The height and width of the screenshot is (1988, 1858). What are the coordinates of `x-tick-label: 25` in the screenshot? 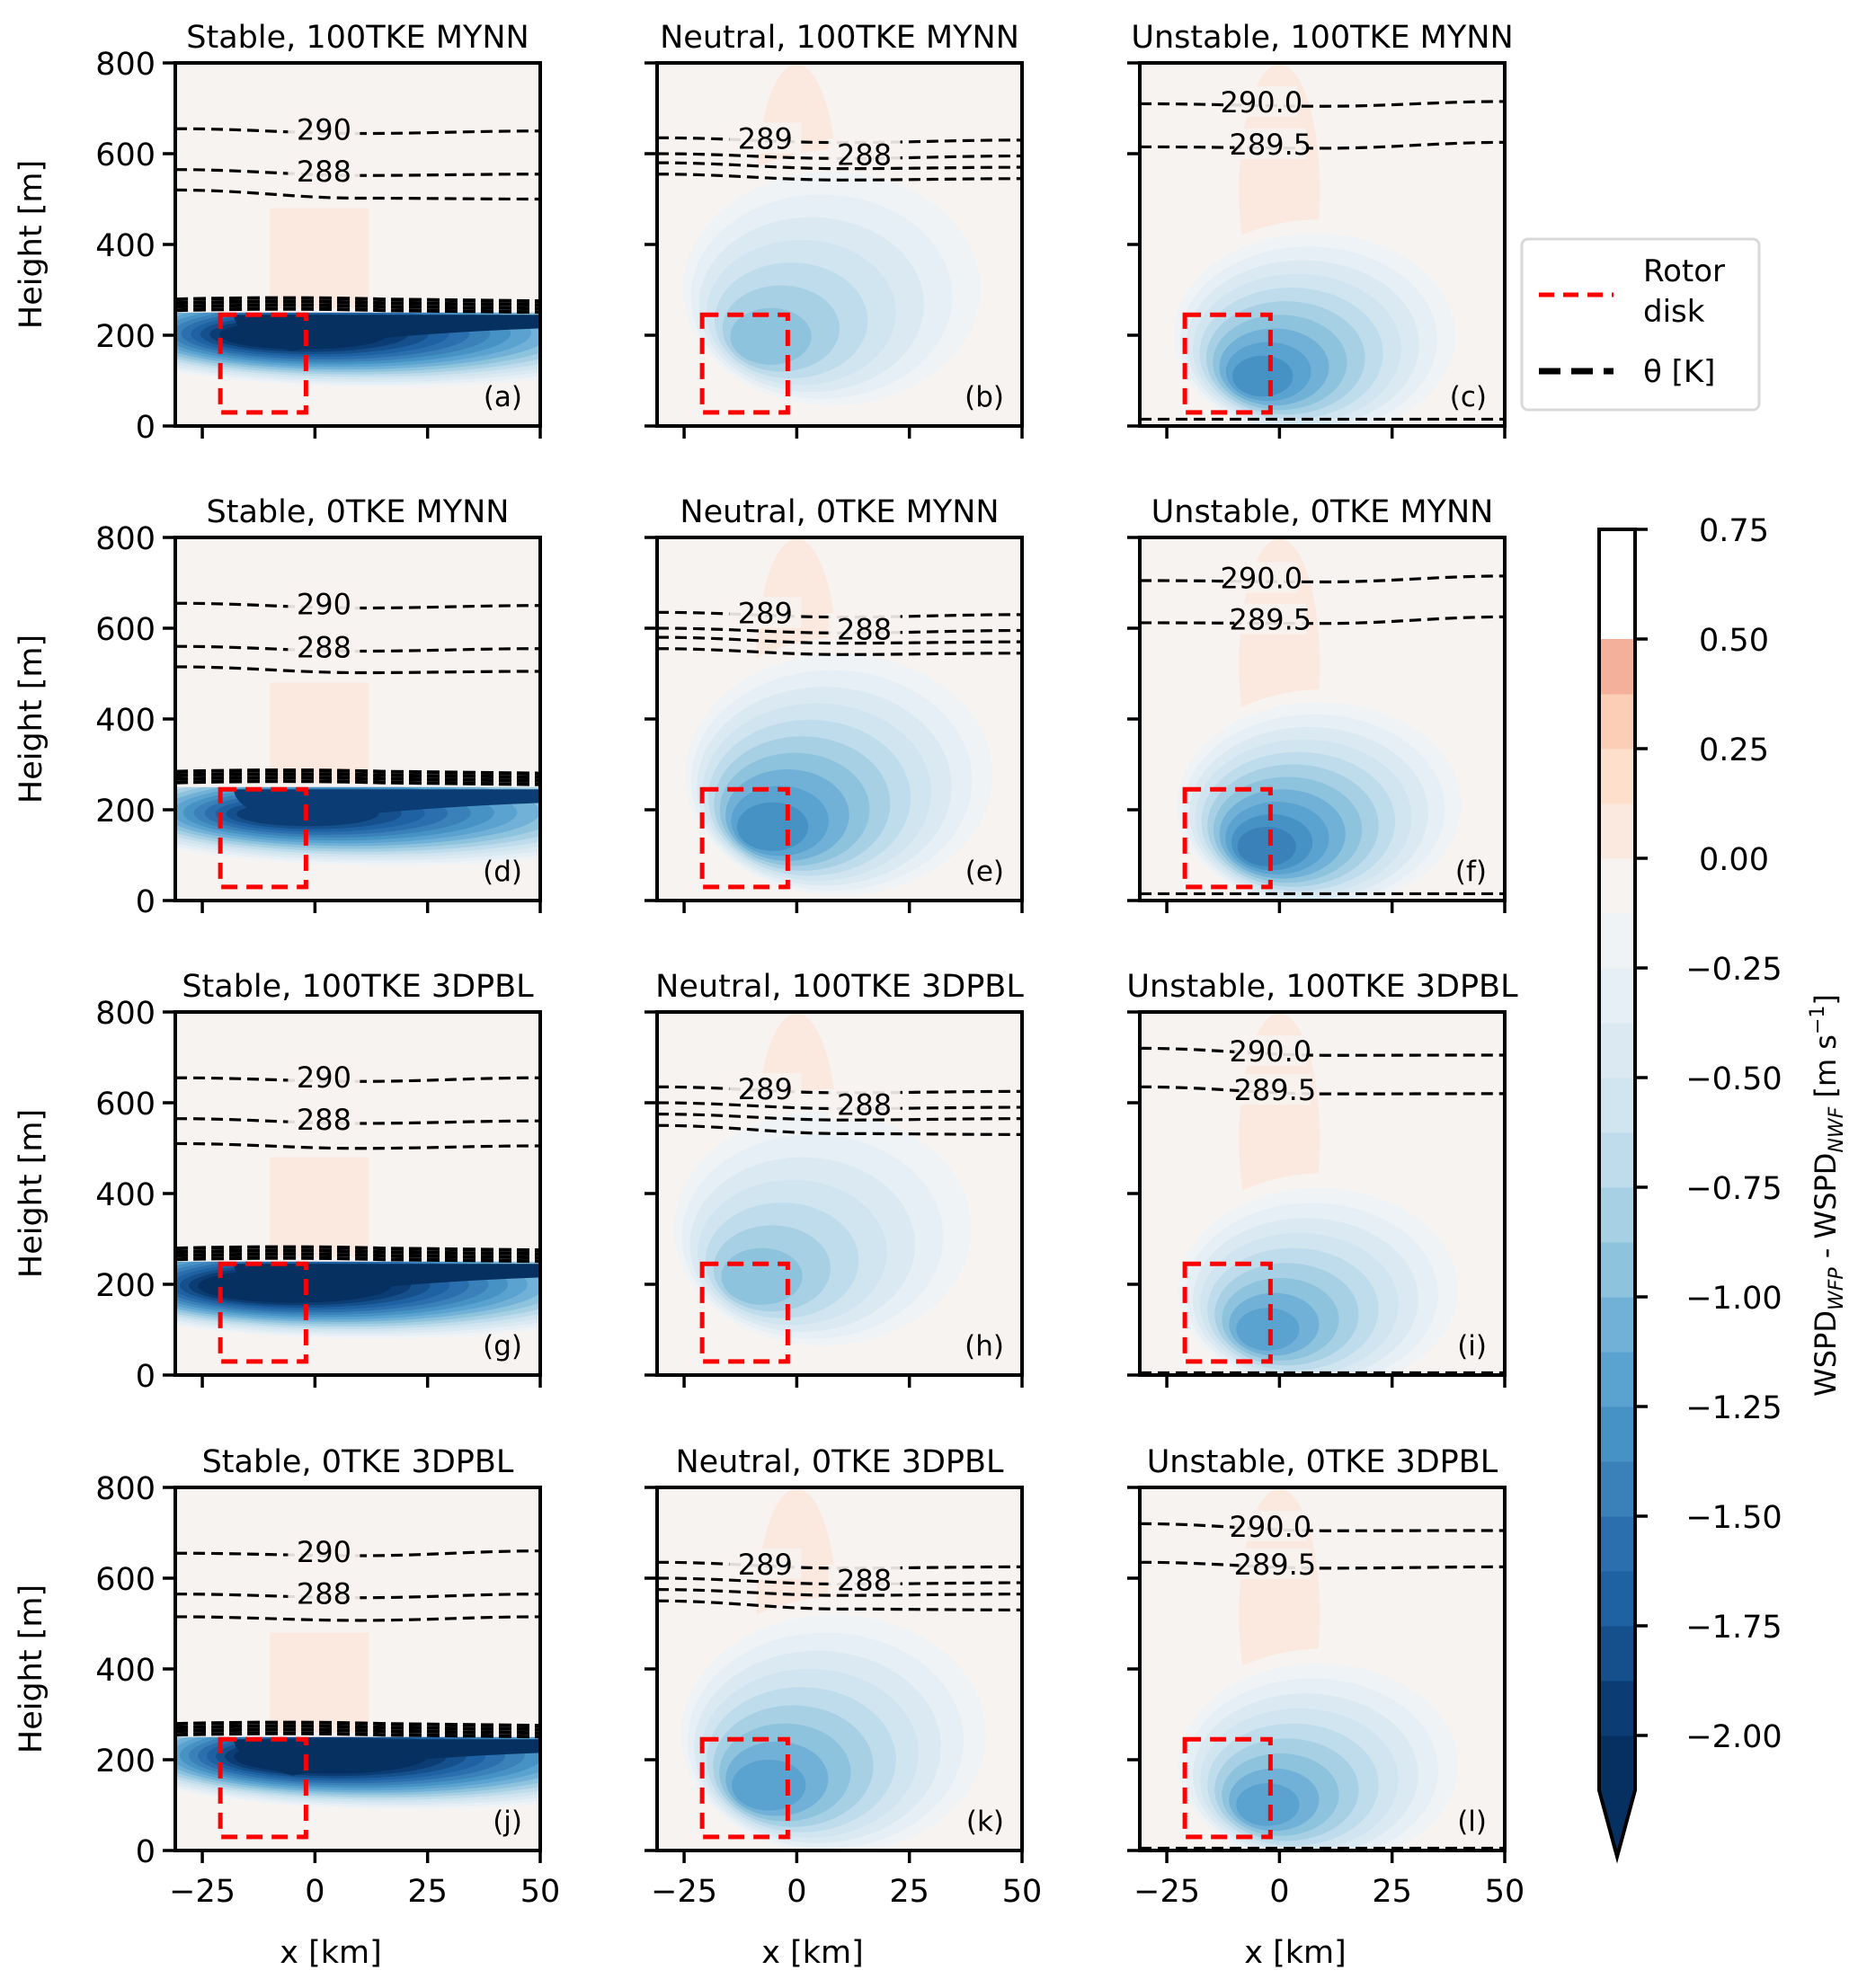 It's located at (909, 1892).